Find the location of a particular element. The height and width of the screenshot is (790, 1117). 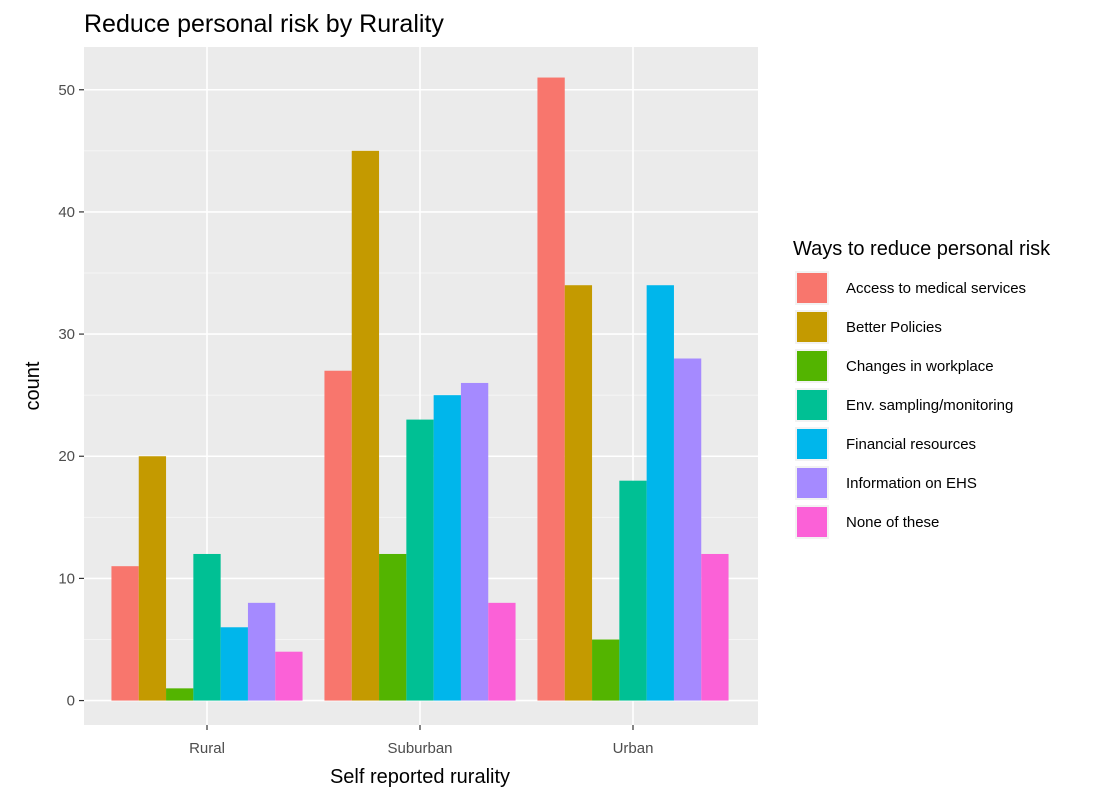

y-tick-label: 50 is located at coordinates (66, 90).